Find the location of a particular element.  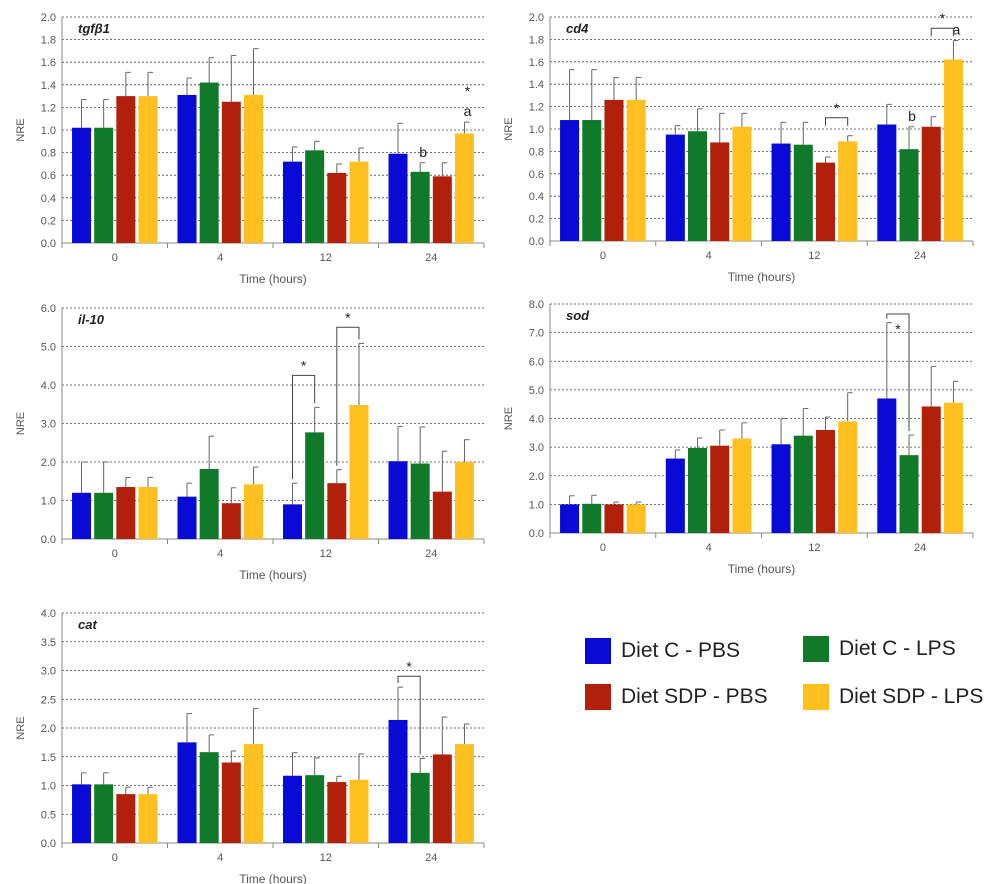

sod-ytick-label: 4.0 is located at coordinates (536, 420).